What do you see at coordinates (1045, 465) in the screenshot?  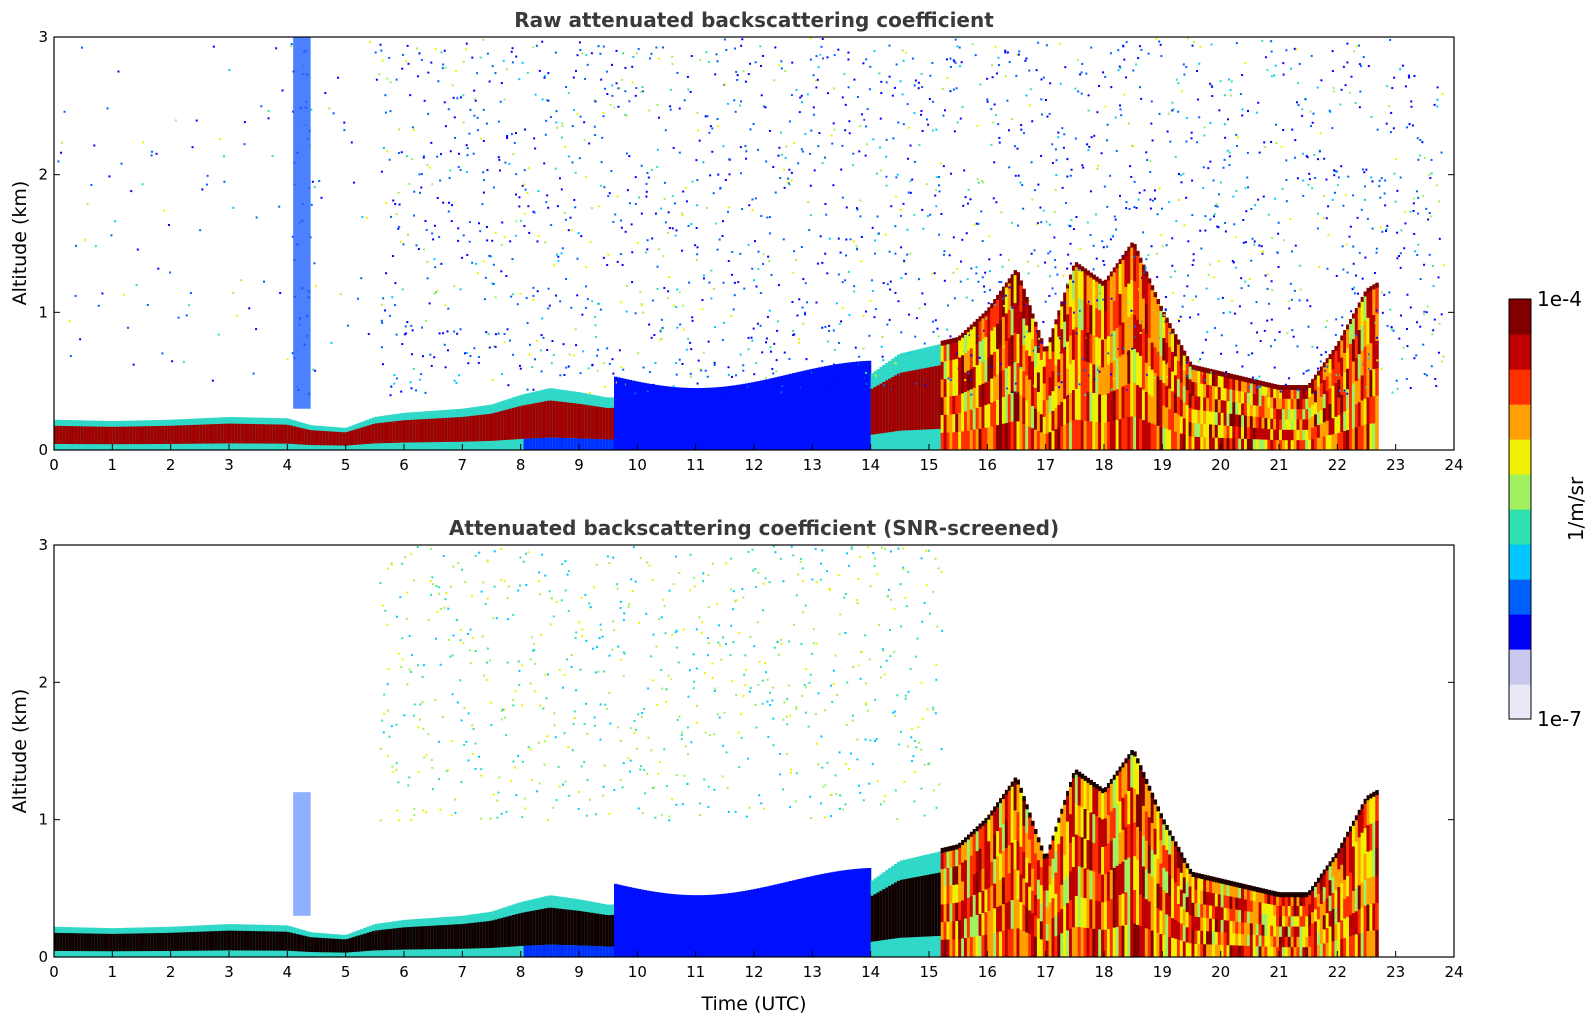 I see `x-tick-label: 17` at bounding box center [1045, 465].